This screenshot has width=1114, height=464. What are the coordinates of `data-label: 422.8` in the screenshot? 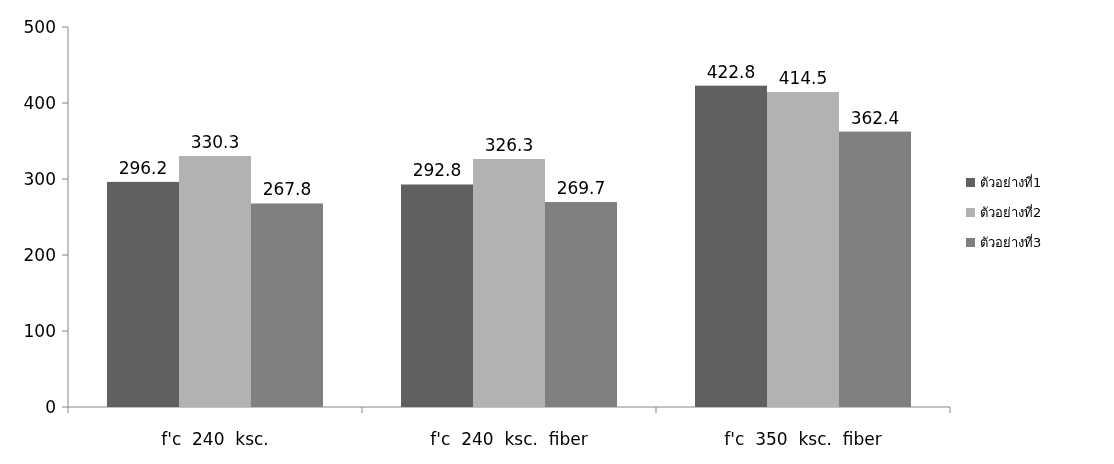 It's located at (731, 71).